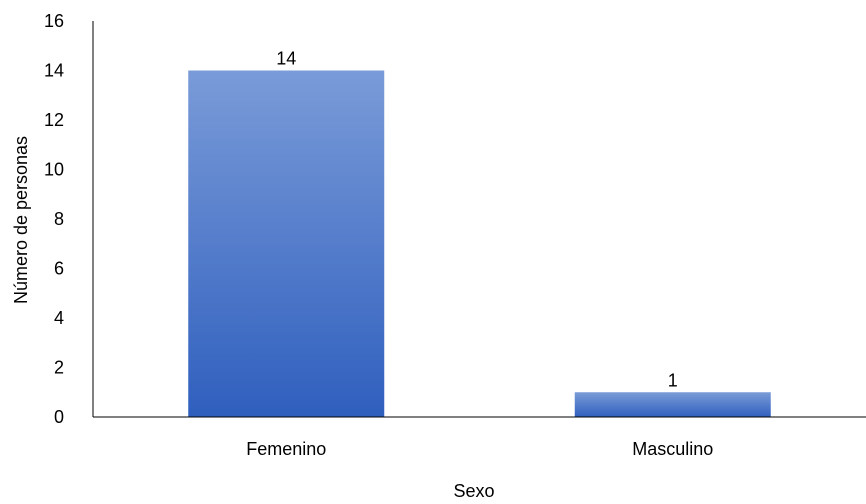  What do you see at coordinates (479, 449) in the screenshot?
I see `x-axis-categories: Femenino Masculino` at bounding box center [479, 449].